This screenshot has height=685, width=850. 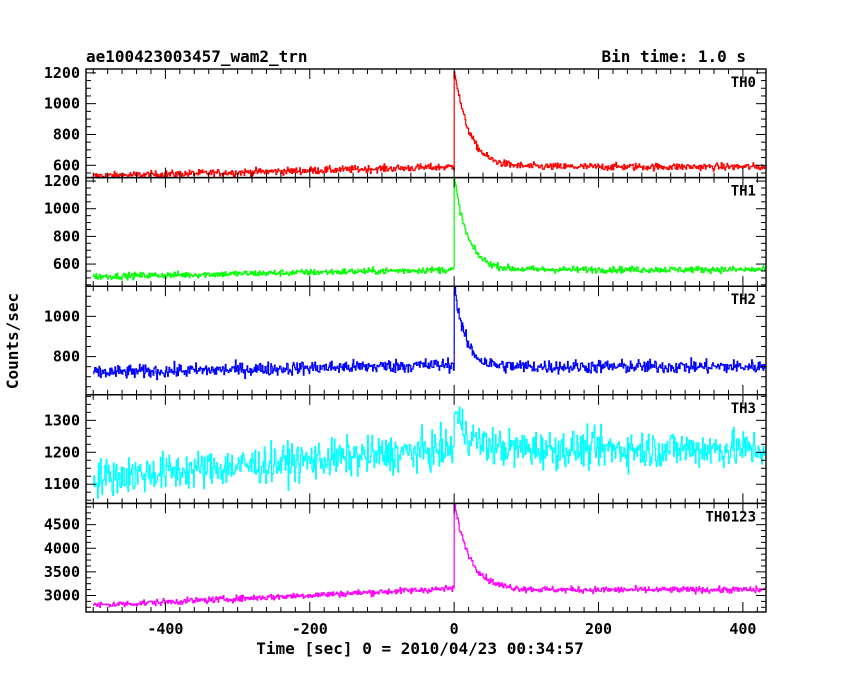 I want to click on x-axis: -400 -200 0 200 400, so click(x=451, y=629).